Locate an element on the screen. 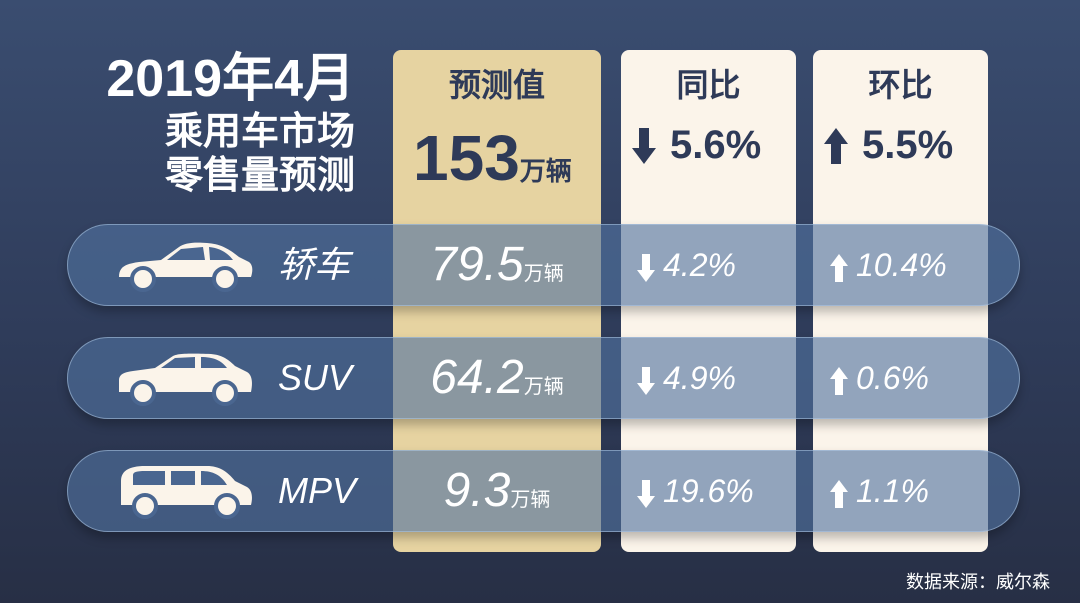 The height and width of the screenshot is (603, 1080). total-yoy: 5.6% is located at coordinates (696, 145).